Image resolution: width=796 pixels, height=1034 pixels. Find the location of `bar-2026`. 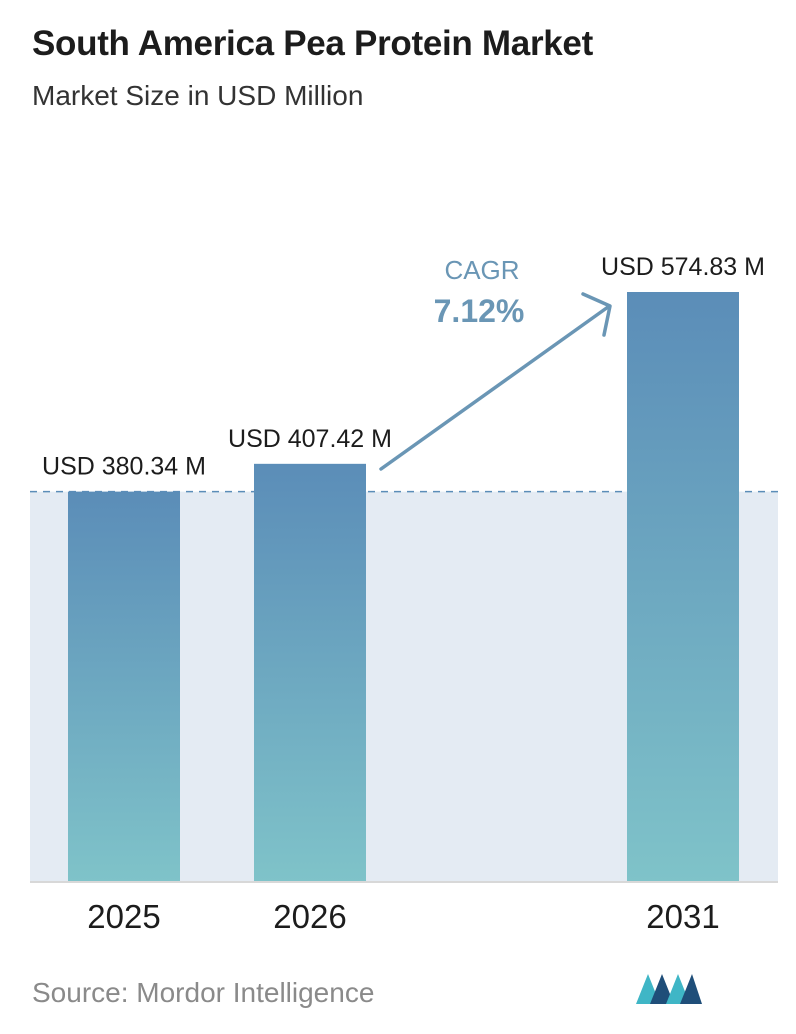

bar-2026 is located at coordinates (310, 672).